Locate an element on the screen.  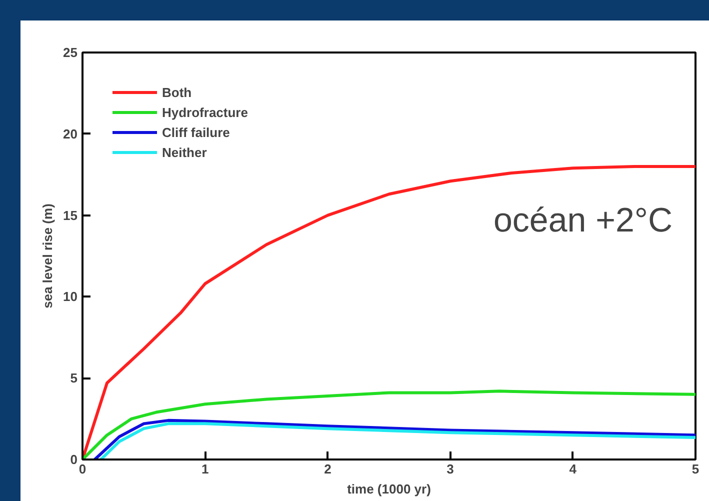
x-tick-label: 3 is located at coordinates (450, 469).